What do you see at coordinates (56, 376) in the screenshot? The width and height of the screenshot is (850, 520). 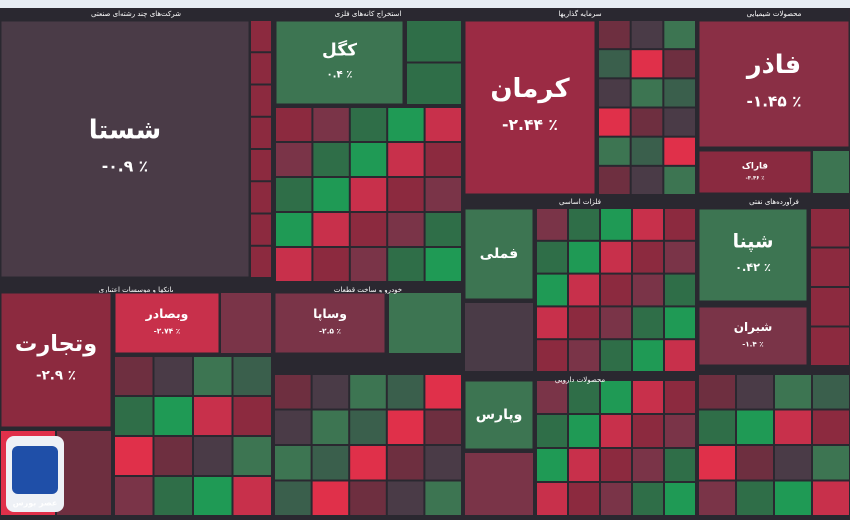 I see `tile-change: -۲.۹ ٪` at bounding box center [56, 376].